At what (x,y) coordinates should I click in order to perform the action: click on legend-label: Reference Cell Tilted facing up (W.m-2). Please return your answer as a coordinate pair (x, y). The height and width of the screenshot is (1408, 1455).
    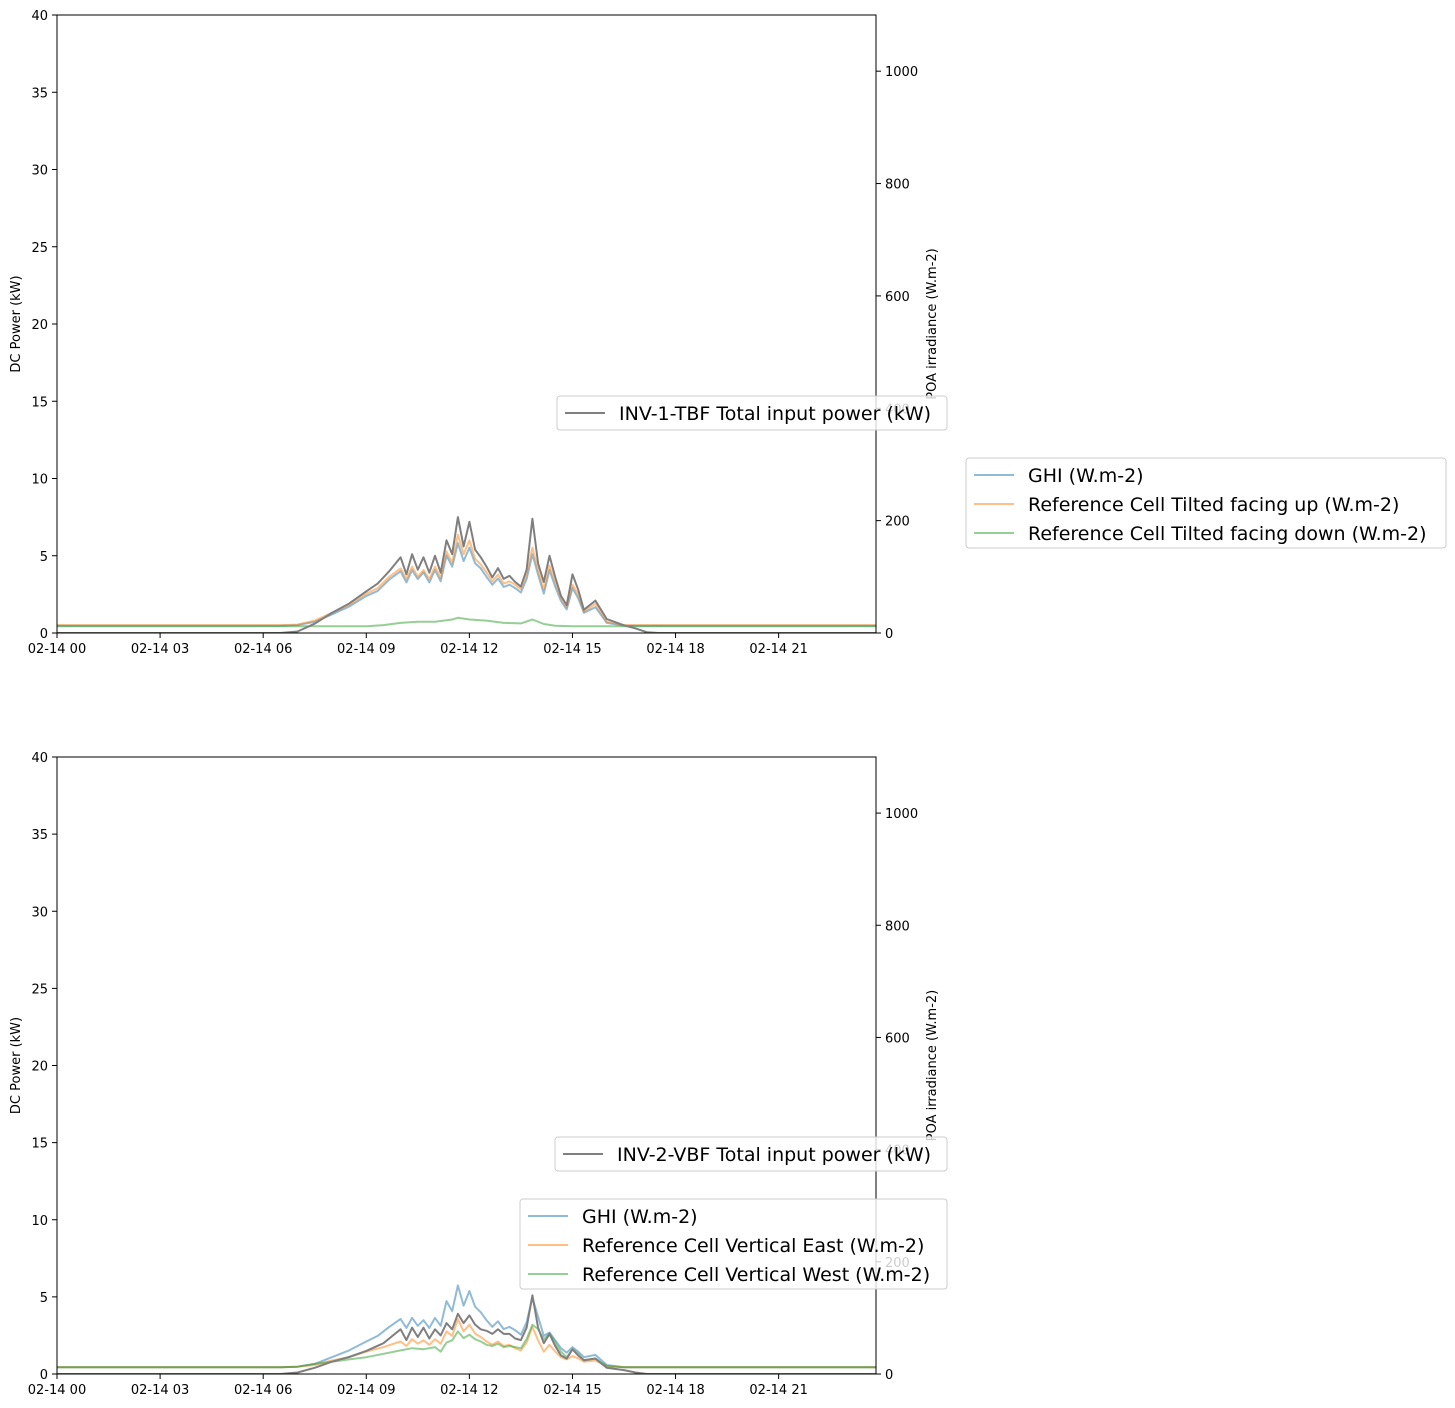
    Looking at the image, I should click on (1213, 505).